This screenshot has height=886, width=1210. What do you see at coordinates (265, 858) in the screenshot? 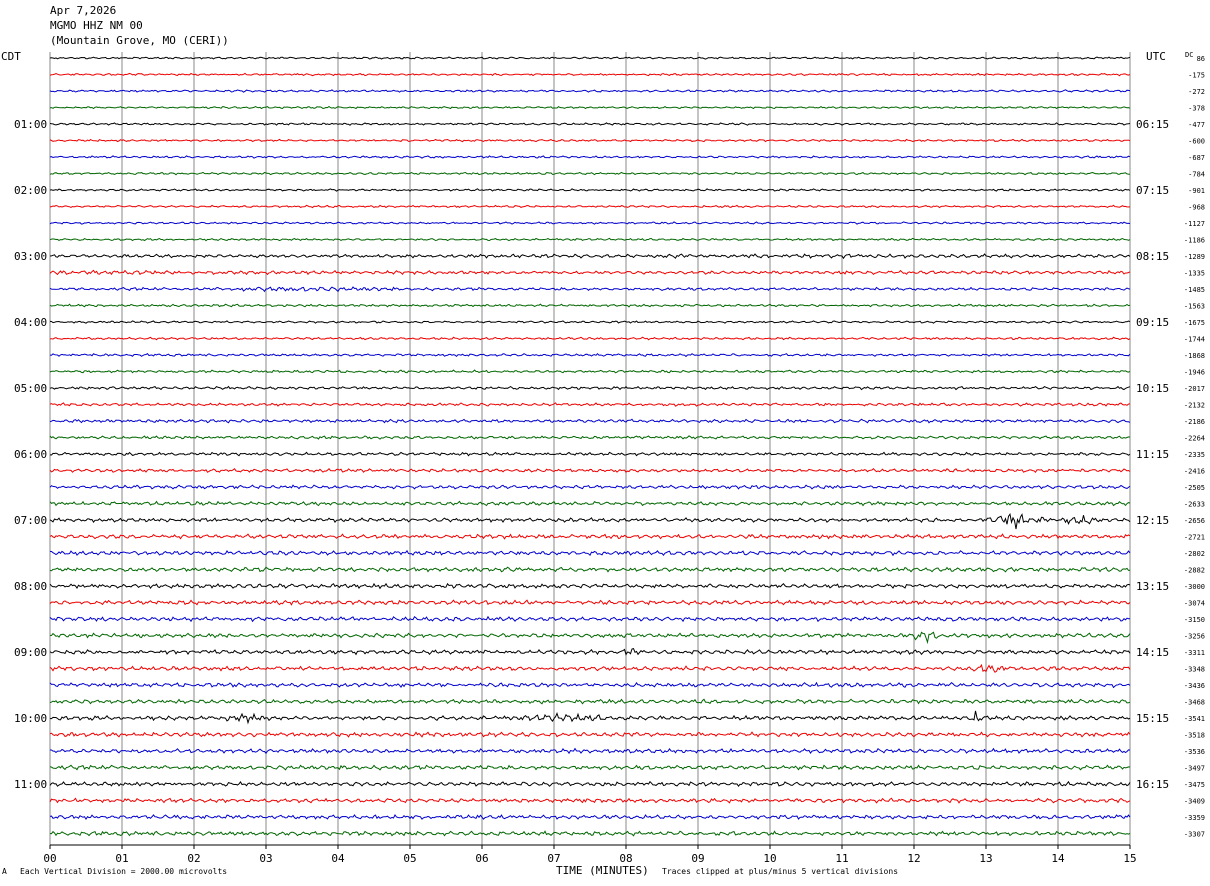
I see `x-tick-label: 03` at bounding box center [265, 858].